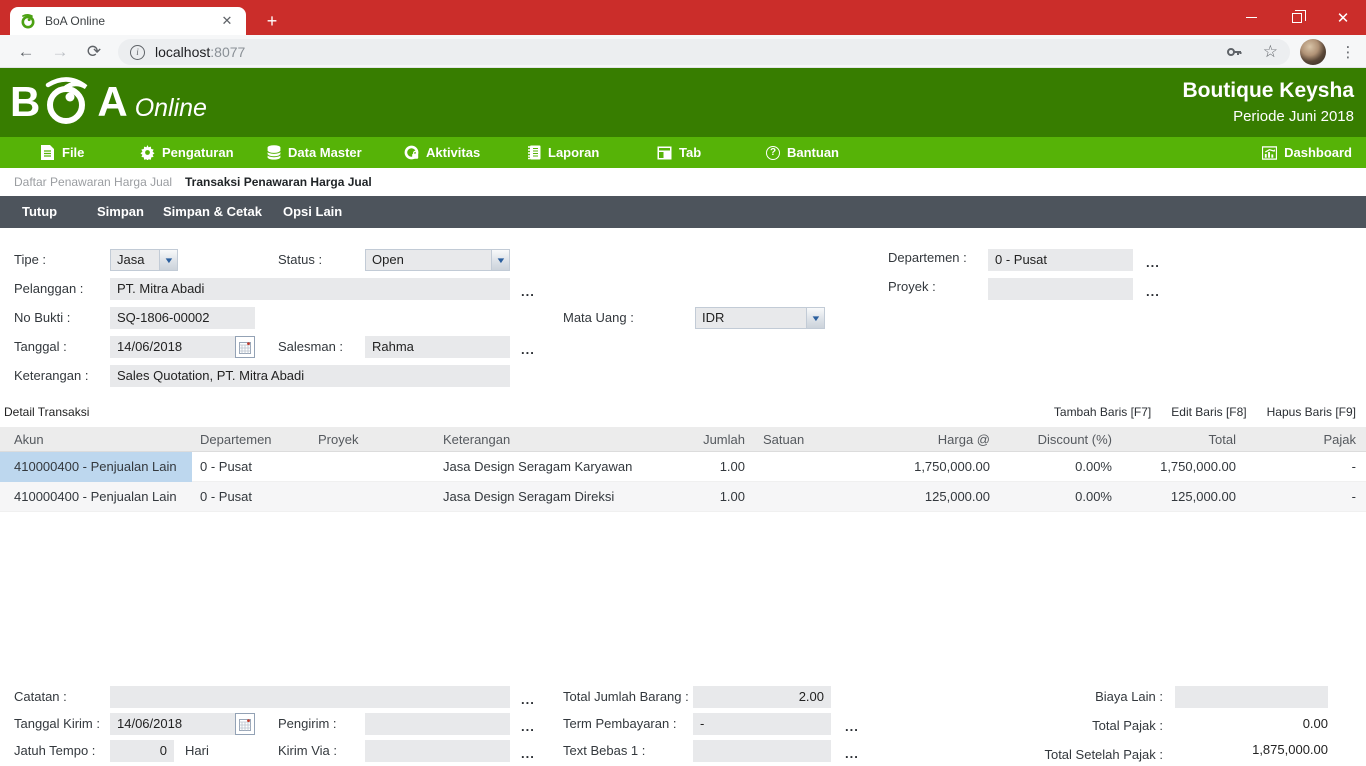 This screenshot has height=766, width=1366. What do you see at coordinates (227, 20) in the screenshot?
I see `tab-close-icon: ✕` at bounding box center [227, 20].